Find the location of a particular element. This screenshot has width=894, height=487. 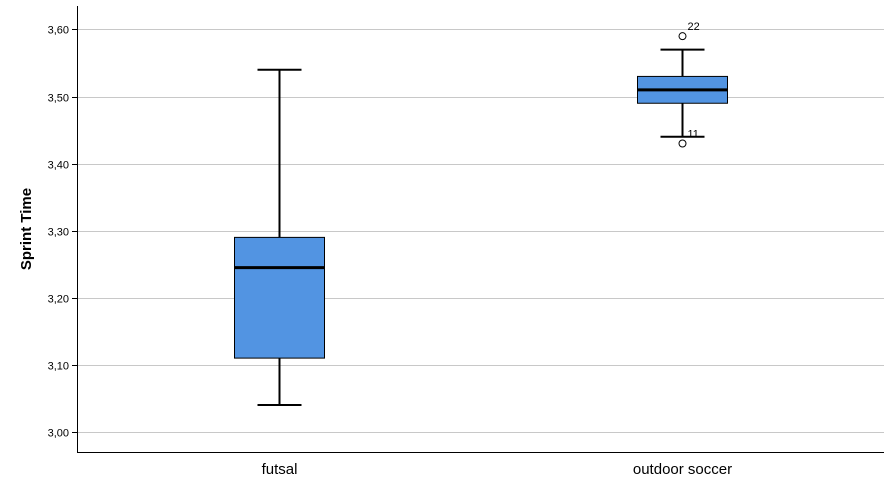

box-outdoor-soccer: 22 11 is located at coordinates (682, 84).